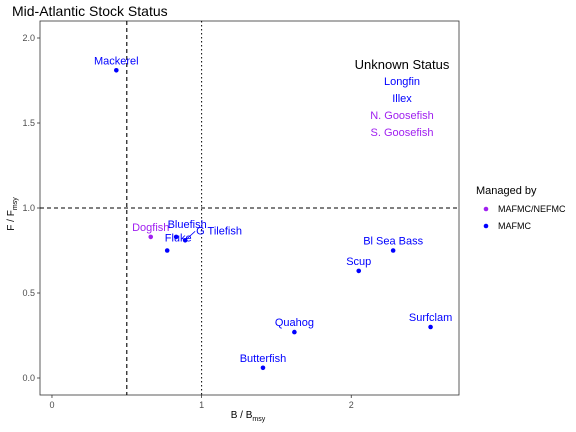 The height and width of the screenshot is (432, 576). I want to click on unknown-status-items: Longfin Illex N. Goosefish S. Goosefish, so click(402, 107).